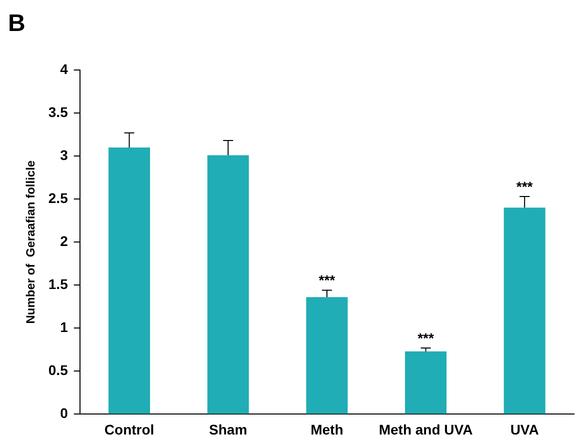 Image resolution: width=584 pixels, height=447 pixels. What do you see at coordinates (17, 24) in the screenshot?
I see `text: B` at bounding box center [17, 24].